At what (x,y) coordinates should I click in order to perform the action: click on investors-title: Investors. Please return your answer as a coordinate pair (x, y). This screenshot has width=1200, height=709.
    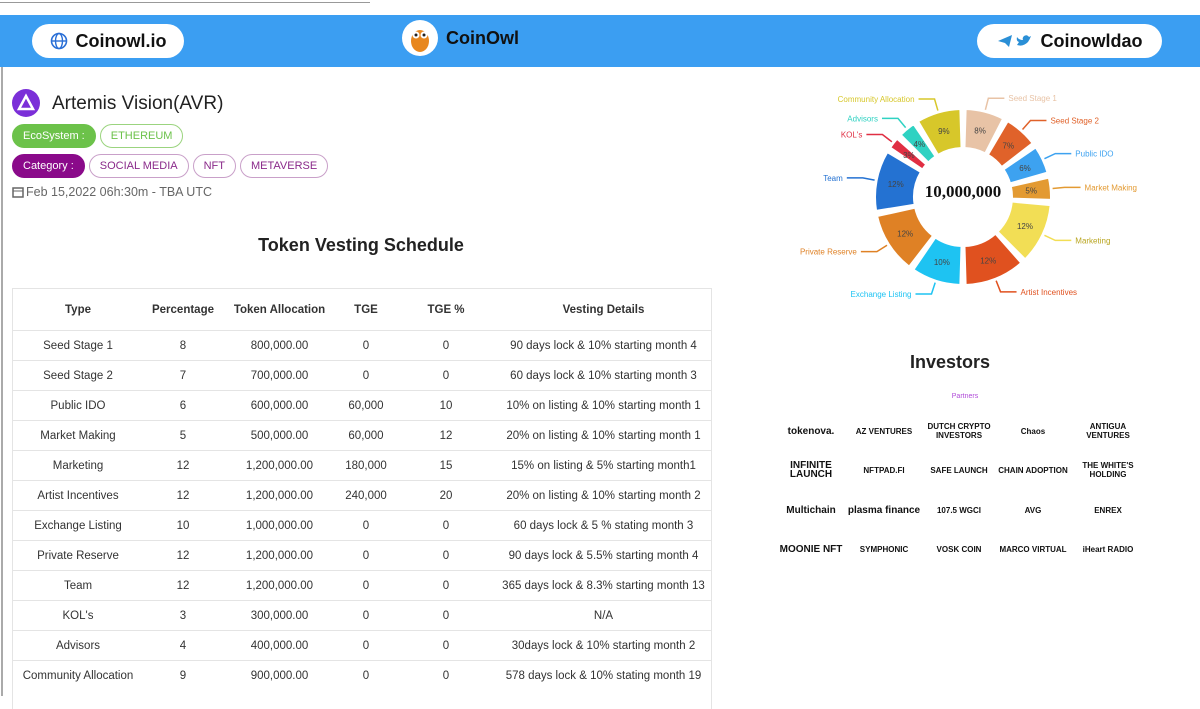
    Looking at the image, I should click on (950, 362).